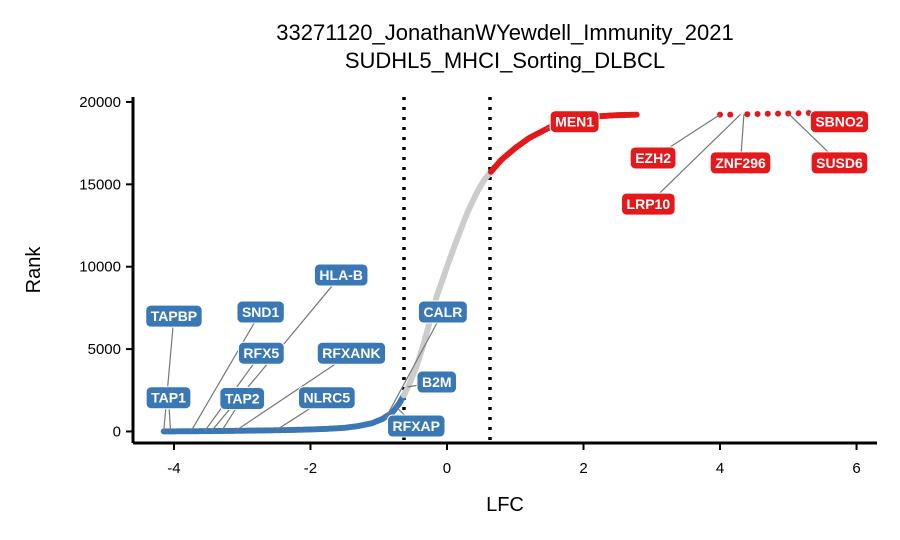  I want to click on x-tick-label: 4, so click(720, 468).